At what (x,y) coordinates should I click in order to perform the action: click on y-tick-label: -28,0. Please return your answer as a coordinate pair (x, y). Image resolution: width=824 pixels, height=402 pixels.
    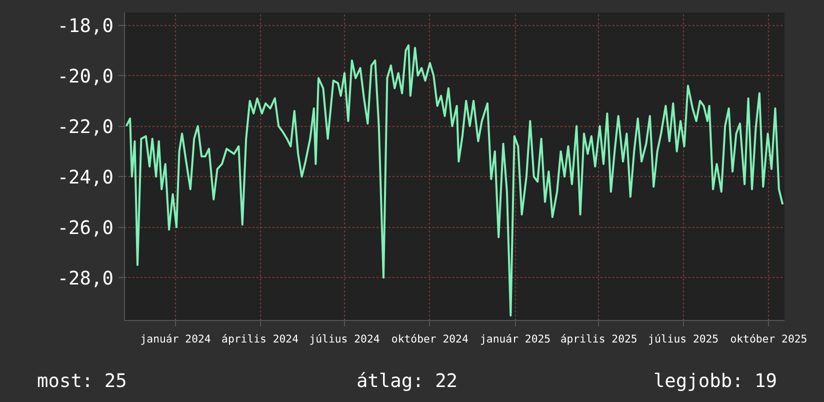
    Looking at the image, I should click on (85, 279).